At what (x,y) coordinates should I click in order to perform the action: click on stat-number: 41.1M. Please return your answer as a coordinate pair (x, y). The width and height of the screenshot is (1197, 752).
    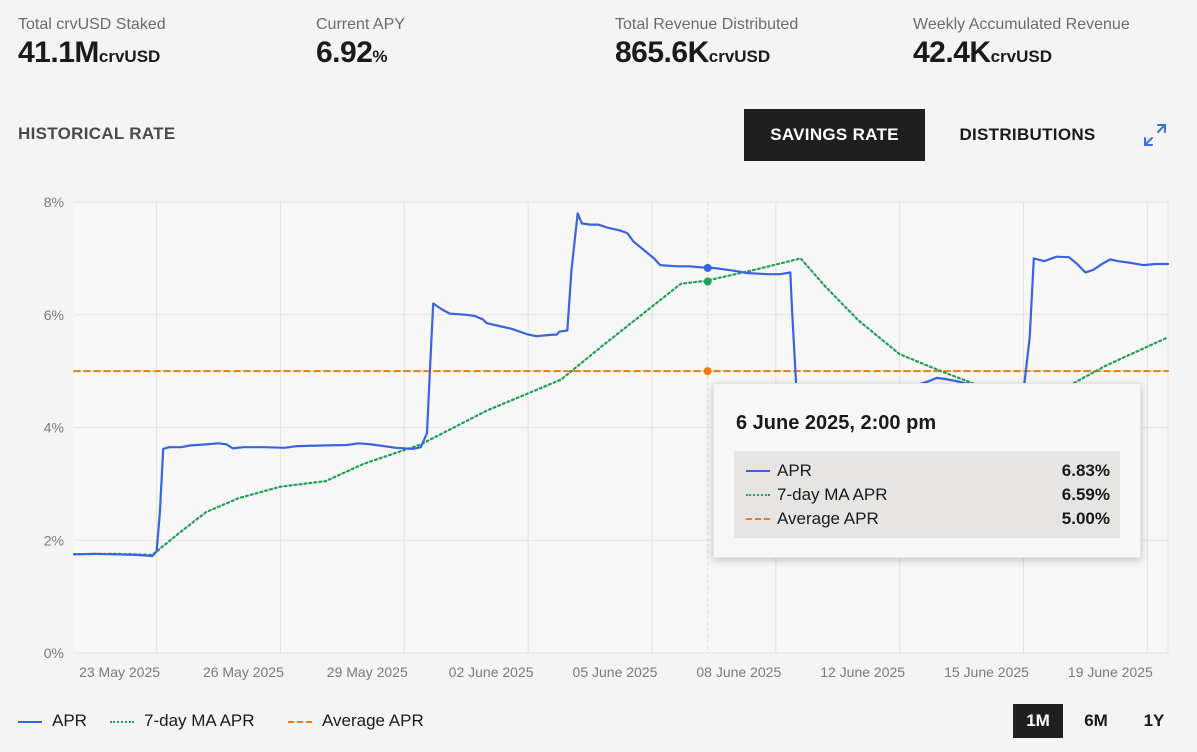
    Looking at the image, I should click on (58, 52).